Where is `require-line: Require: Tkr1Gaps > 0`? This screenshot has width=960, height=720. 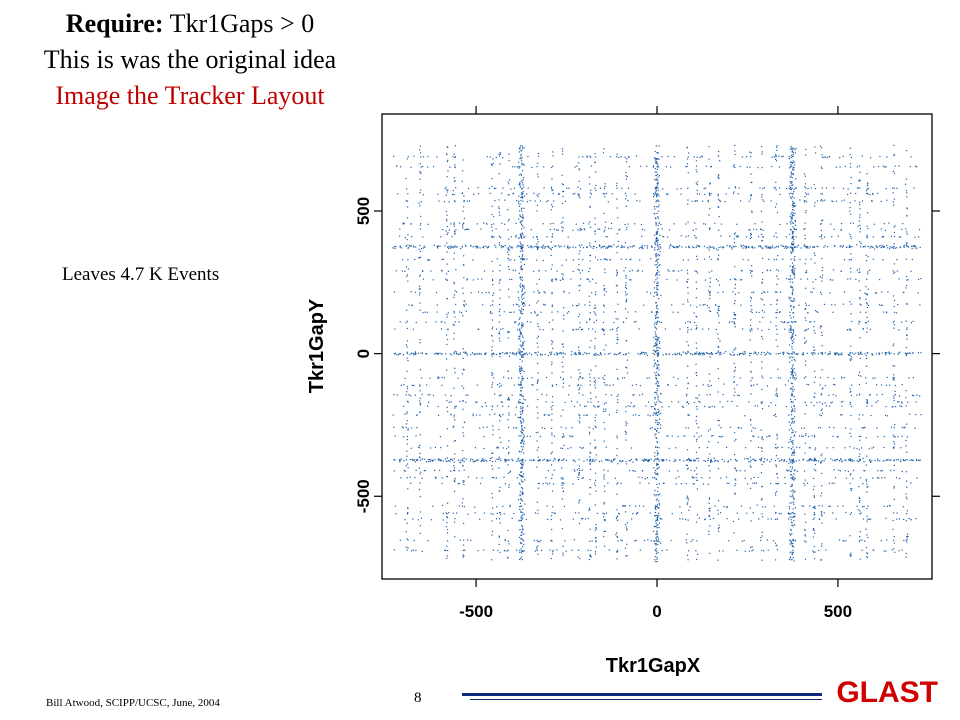 require-line: Require: Tkr1Gaps > 0 is located at coordinates (190, 24).